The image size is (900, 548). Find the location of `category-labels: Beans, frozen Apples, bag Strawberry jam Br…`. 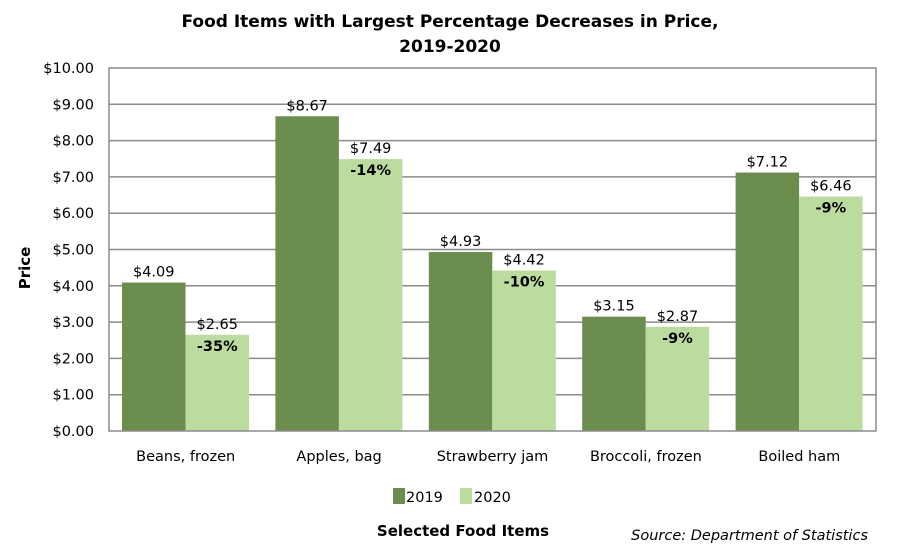

category-labels: Beans, frozen Apples, bag Strawberry jam Br… is located at coordinates (488, 457).